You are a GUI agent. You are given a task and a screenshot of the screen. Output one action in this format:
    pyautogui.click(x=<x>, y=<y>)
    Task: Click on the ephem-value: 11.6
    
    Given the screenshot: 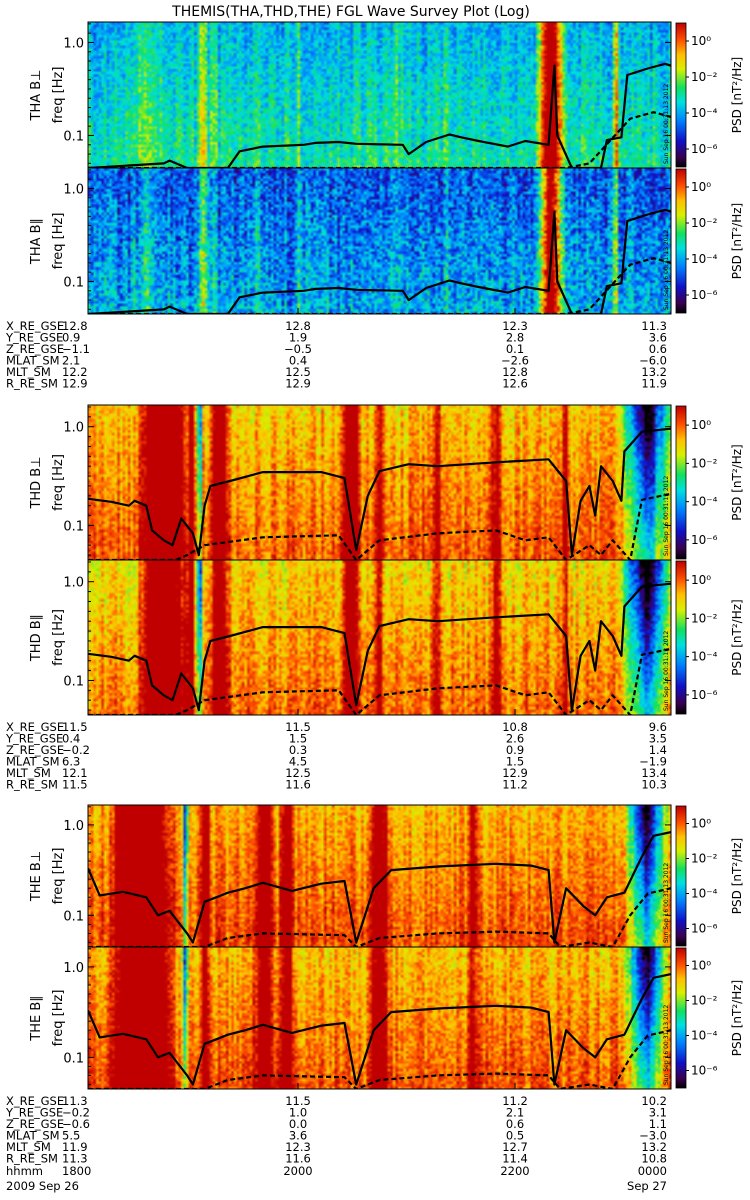 What is the action you would take?
    pyautogui.click(x=298, y=1159)
    